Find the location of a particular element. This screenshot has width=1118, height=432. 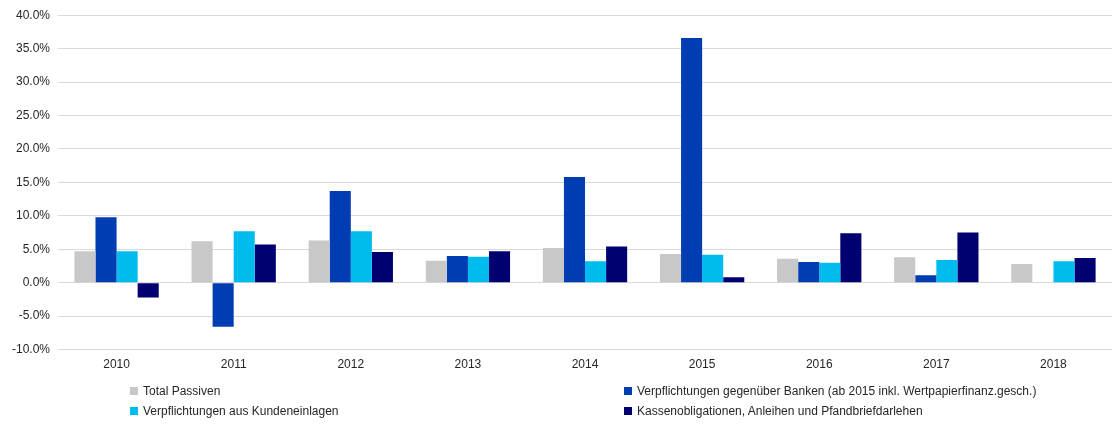

y-tick-label: 0.0% is located at coordinates (36, 282).